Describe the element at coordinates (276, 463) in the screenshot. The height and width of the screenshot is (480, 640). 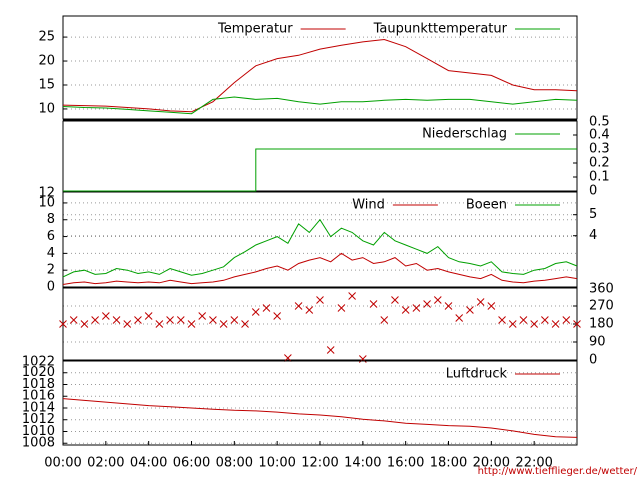
I see `x-tick-label: 10:00` at that location.